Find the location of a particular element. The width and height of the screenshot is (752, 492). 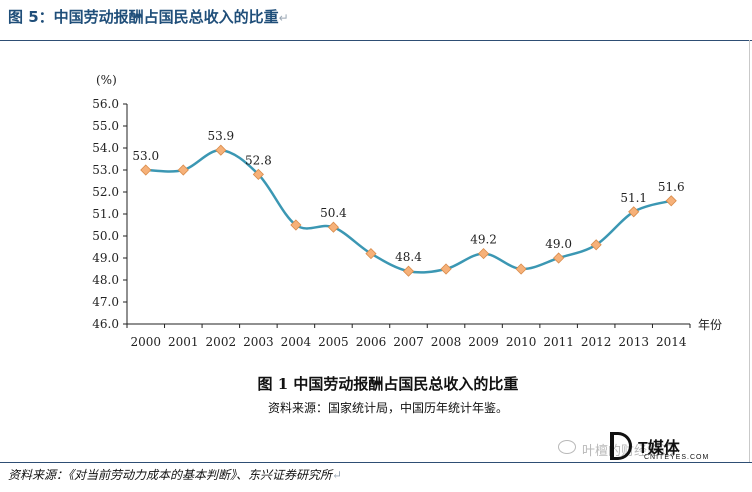

y-tick-label: 53.0 is located at coordinates (105, 170).